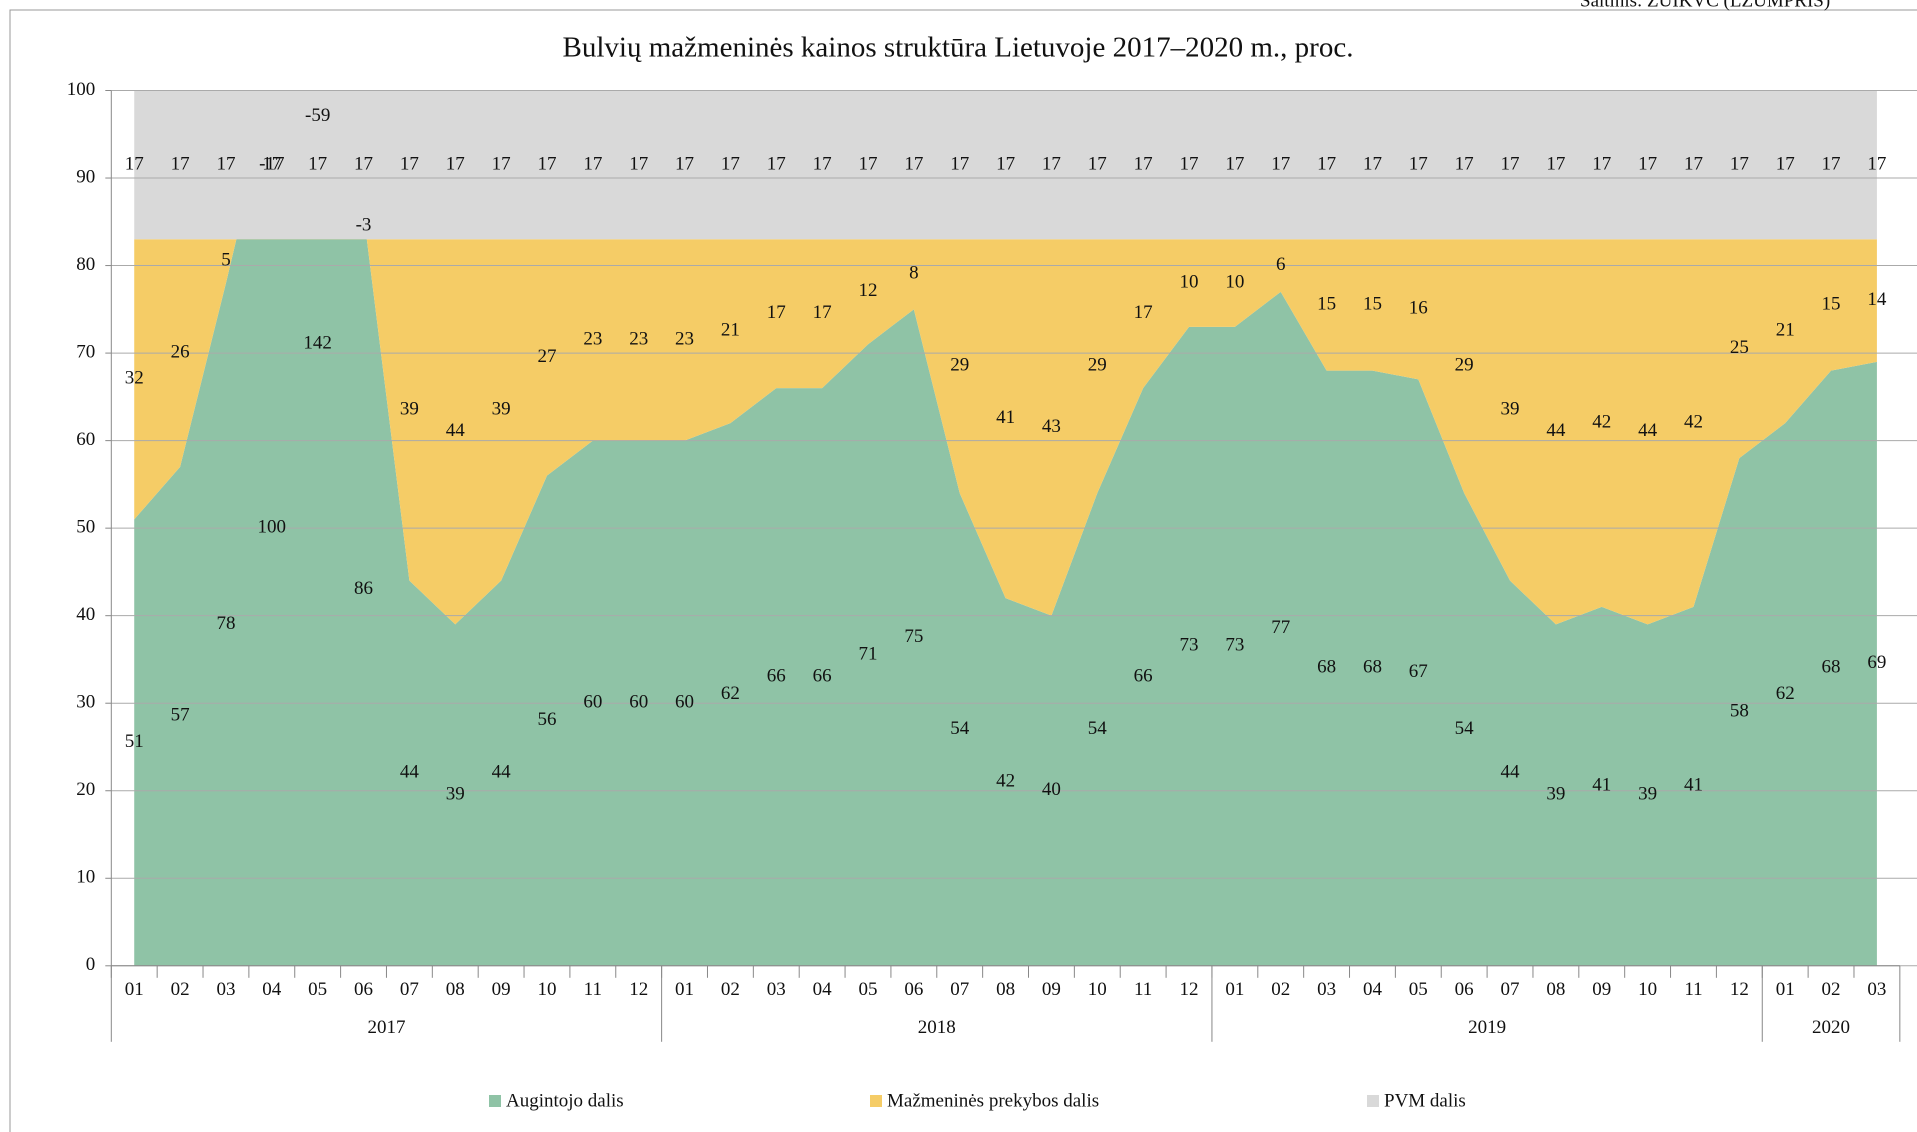  Describe the element at coordinates (1234, 989) in the screenshot. I see `x-tick-label: 01` at that location.